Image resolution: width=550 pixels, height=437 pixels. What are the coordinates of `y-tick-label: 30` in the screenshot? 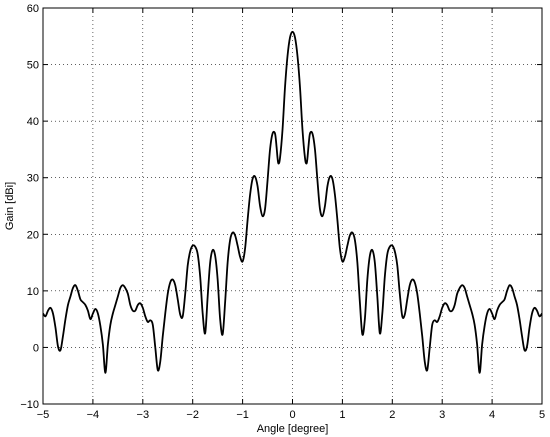 It's located at (33, 179).